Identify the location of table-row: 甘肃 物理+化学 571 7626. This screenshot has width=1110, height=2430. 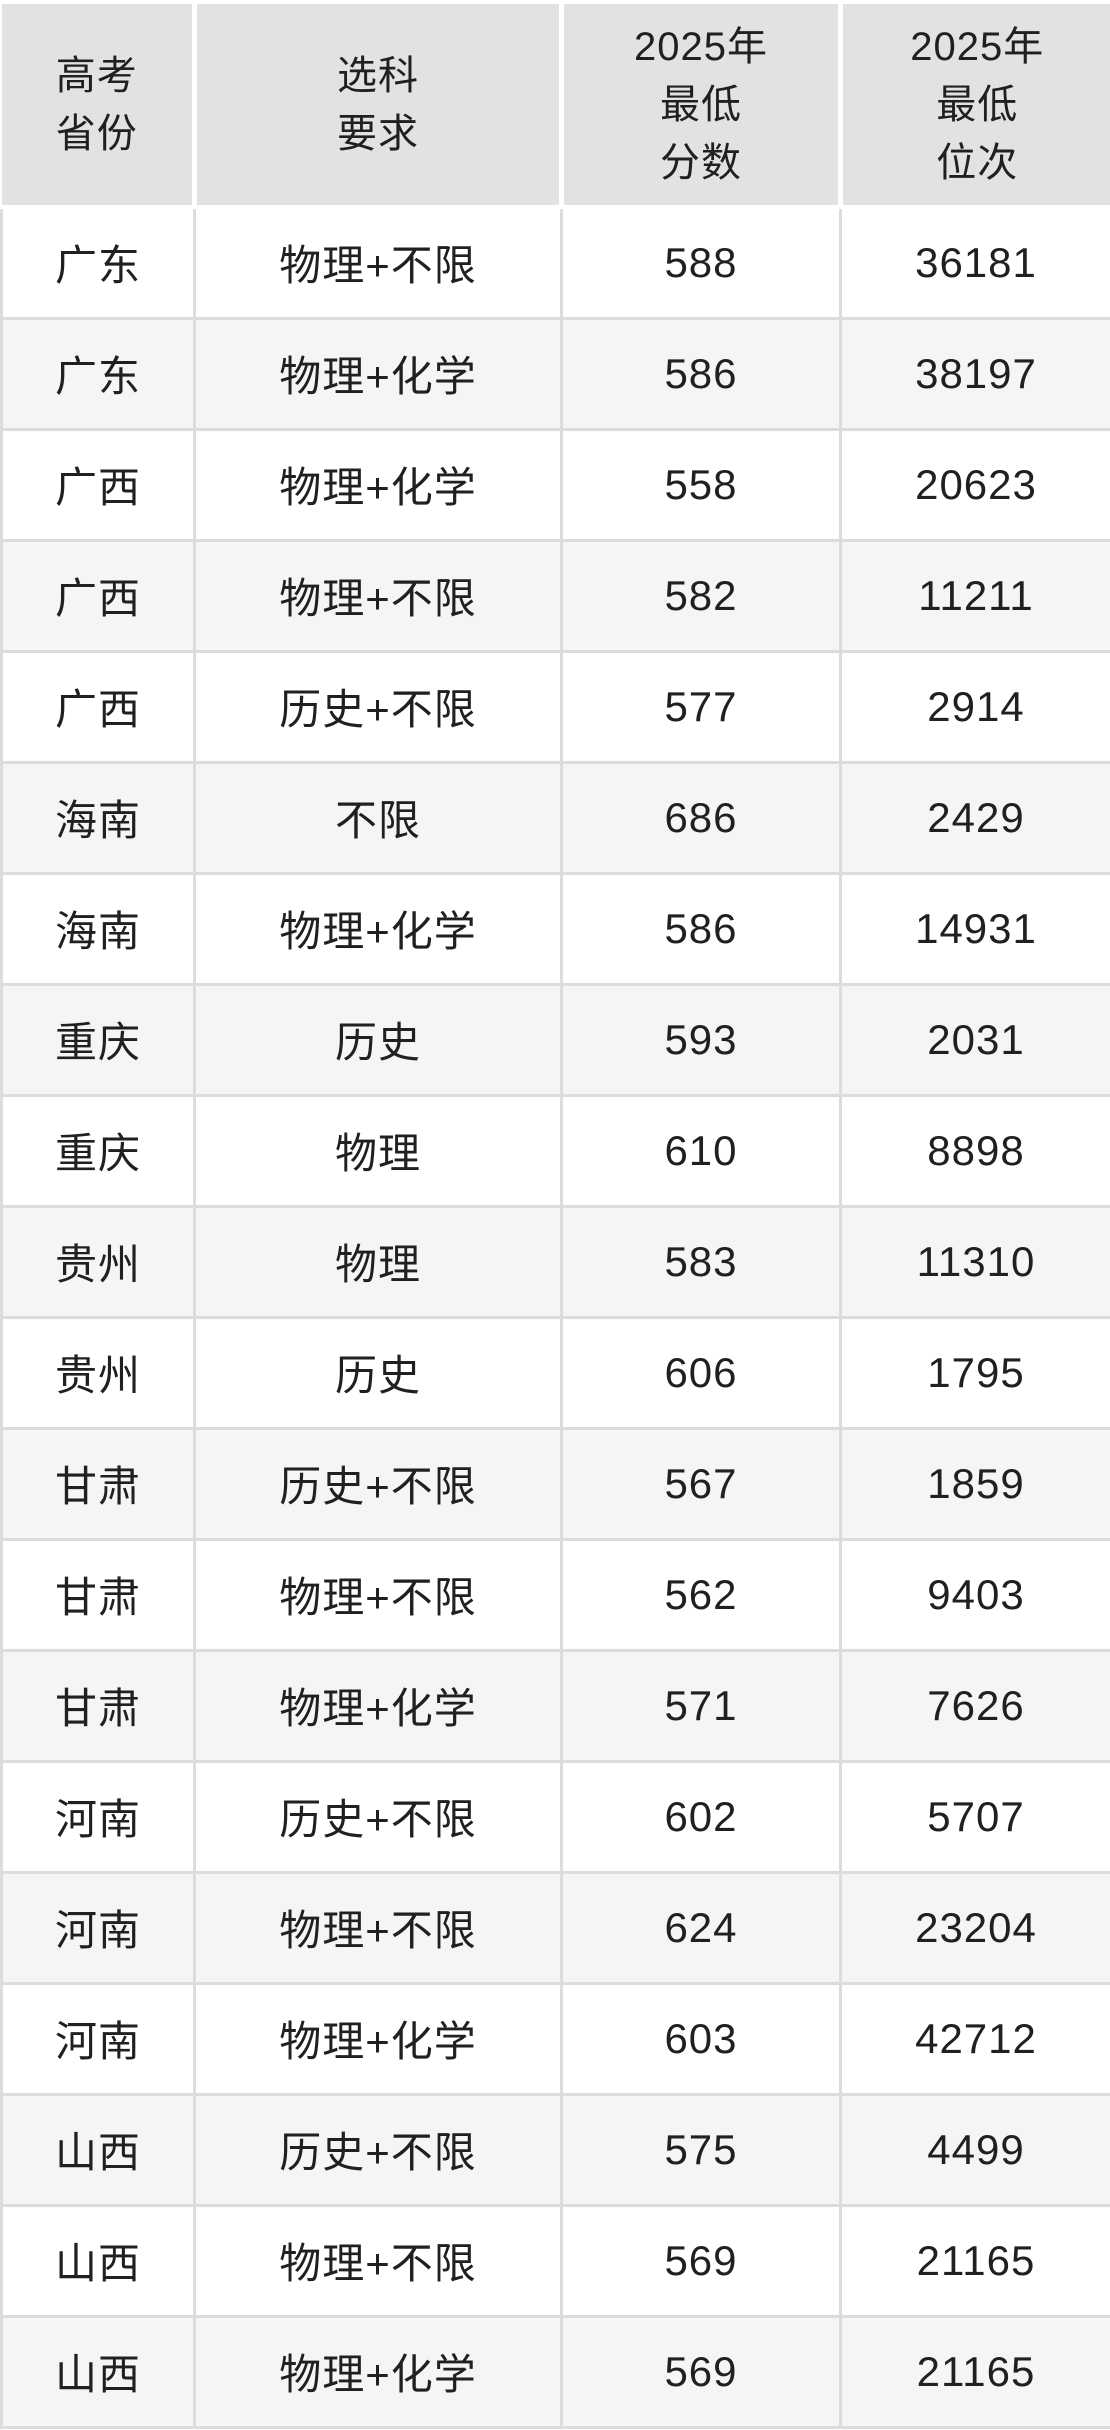
(555, 1705).